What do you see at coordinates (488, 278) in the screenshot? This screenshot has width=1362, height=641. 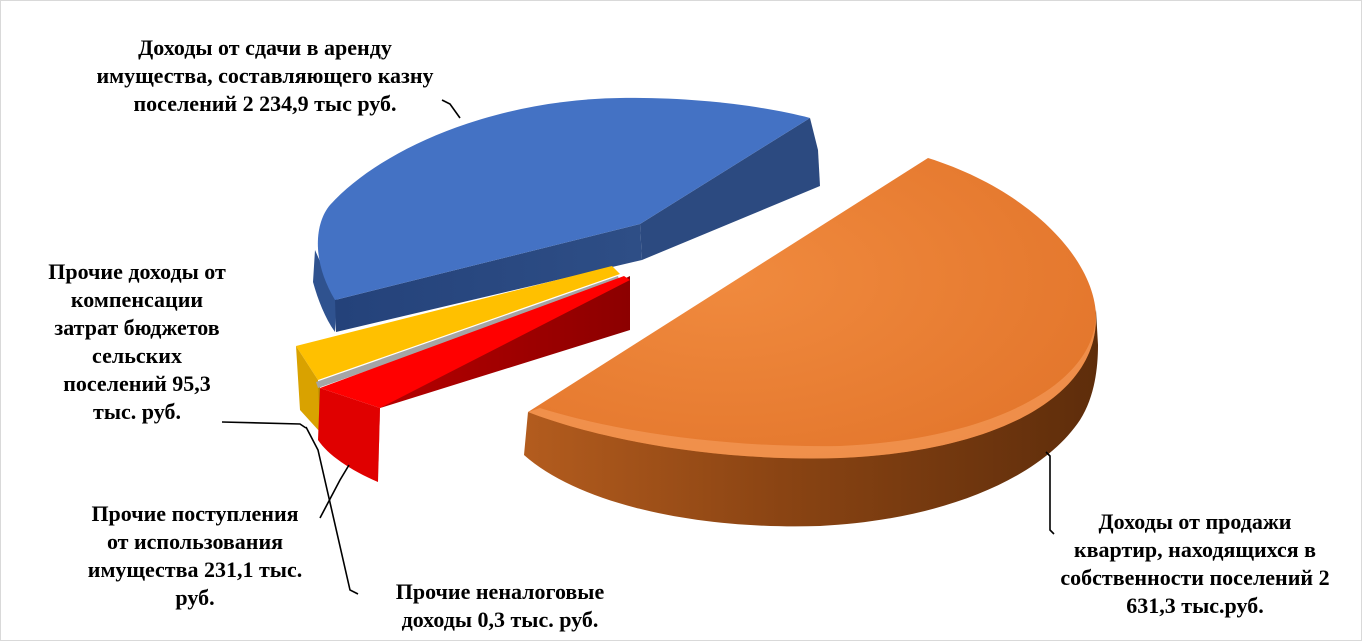 I see `slice-blue-side-cut` at bounding box center [488, 278].